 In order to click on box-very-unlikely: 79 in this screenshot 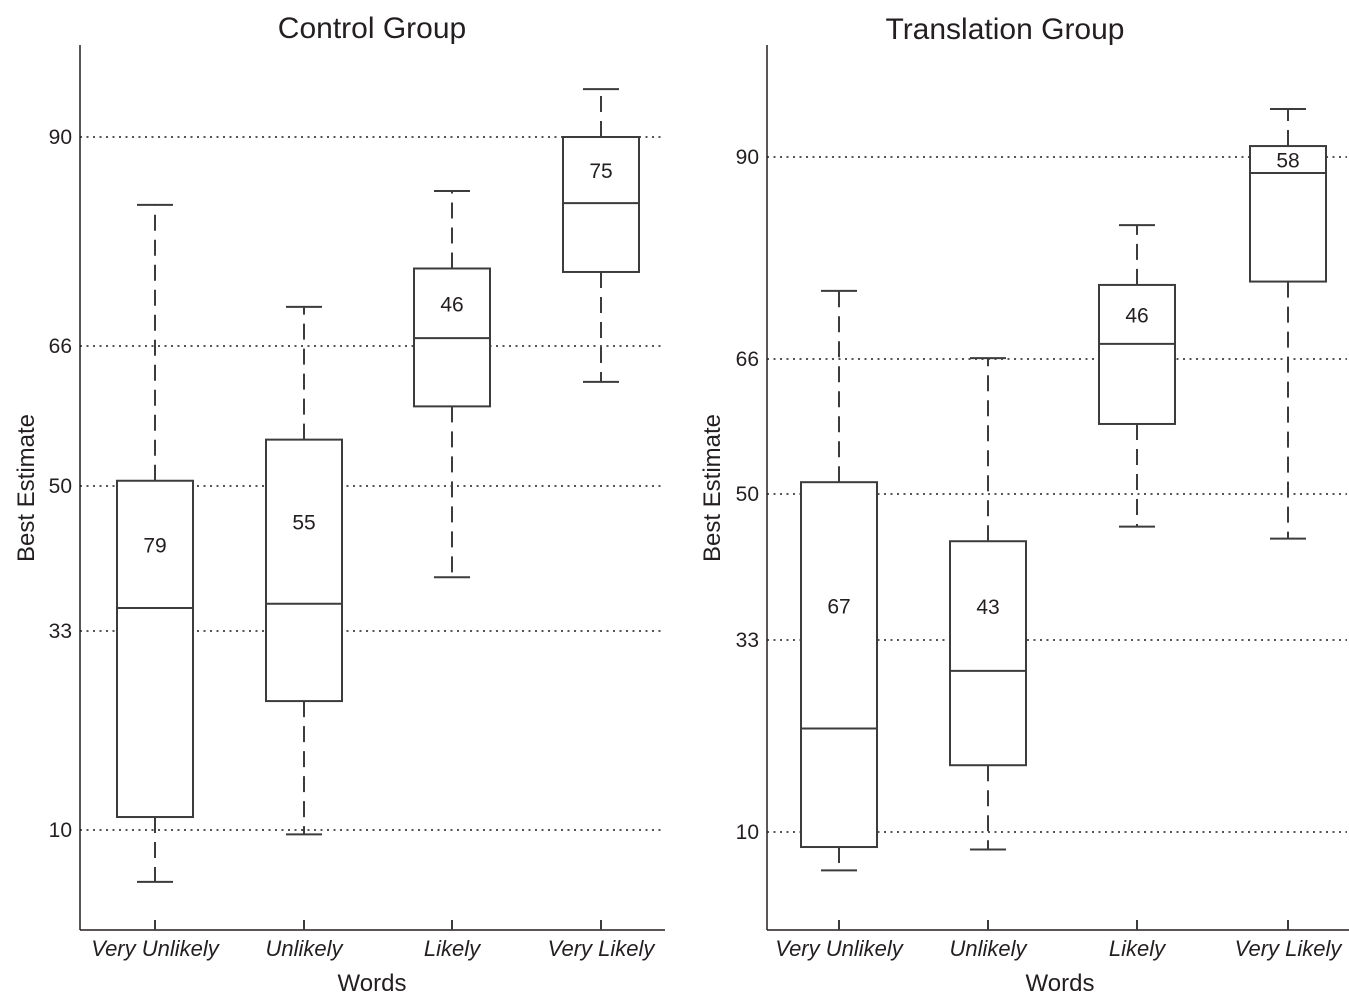, I will do `click(155, 543)`.